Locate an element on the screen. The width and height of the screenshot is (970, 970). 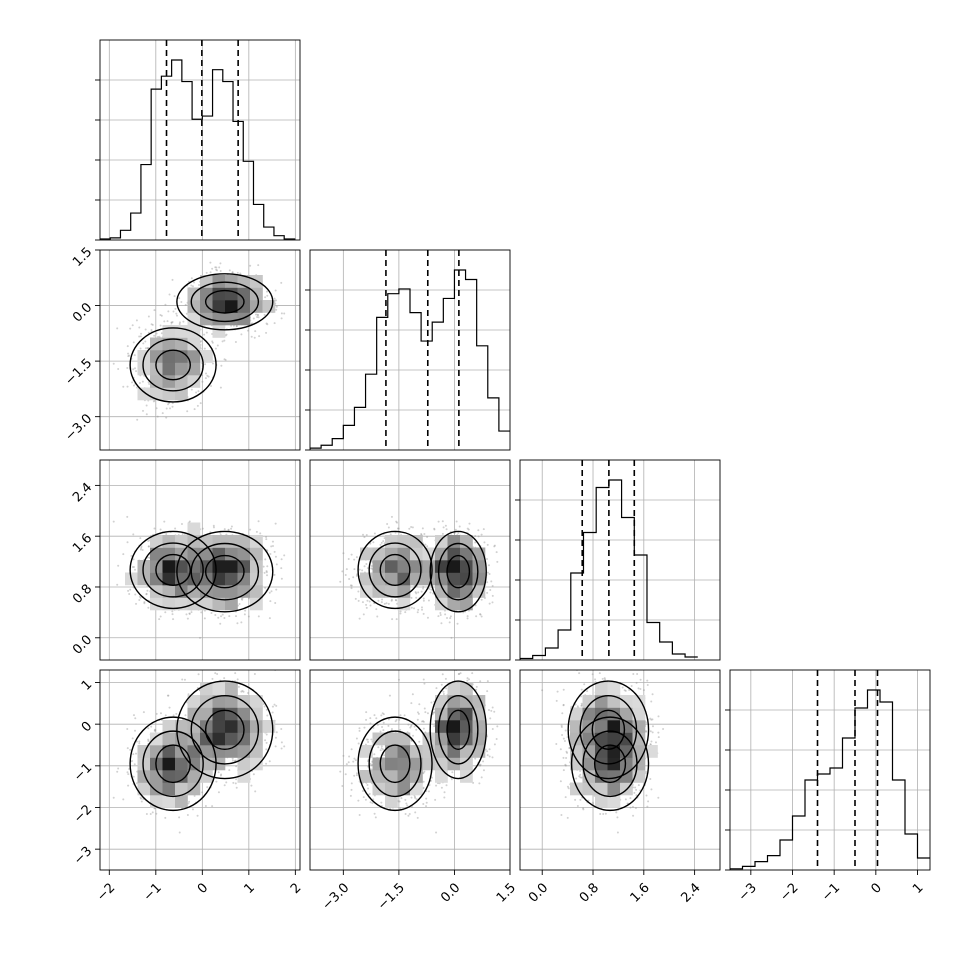
contour-line is located at coordinates (173, 570).